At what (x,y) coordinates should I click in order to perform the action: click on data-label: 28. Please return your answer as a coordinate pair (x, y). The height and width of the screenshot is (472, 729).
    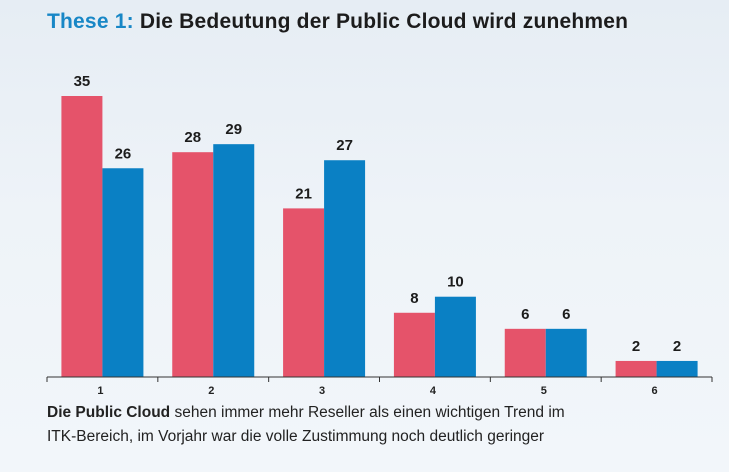
    Looking at the image, I should click on (192, 137).